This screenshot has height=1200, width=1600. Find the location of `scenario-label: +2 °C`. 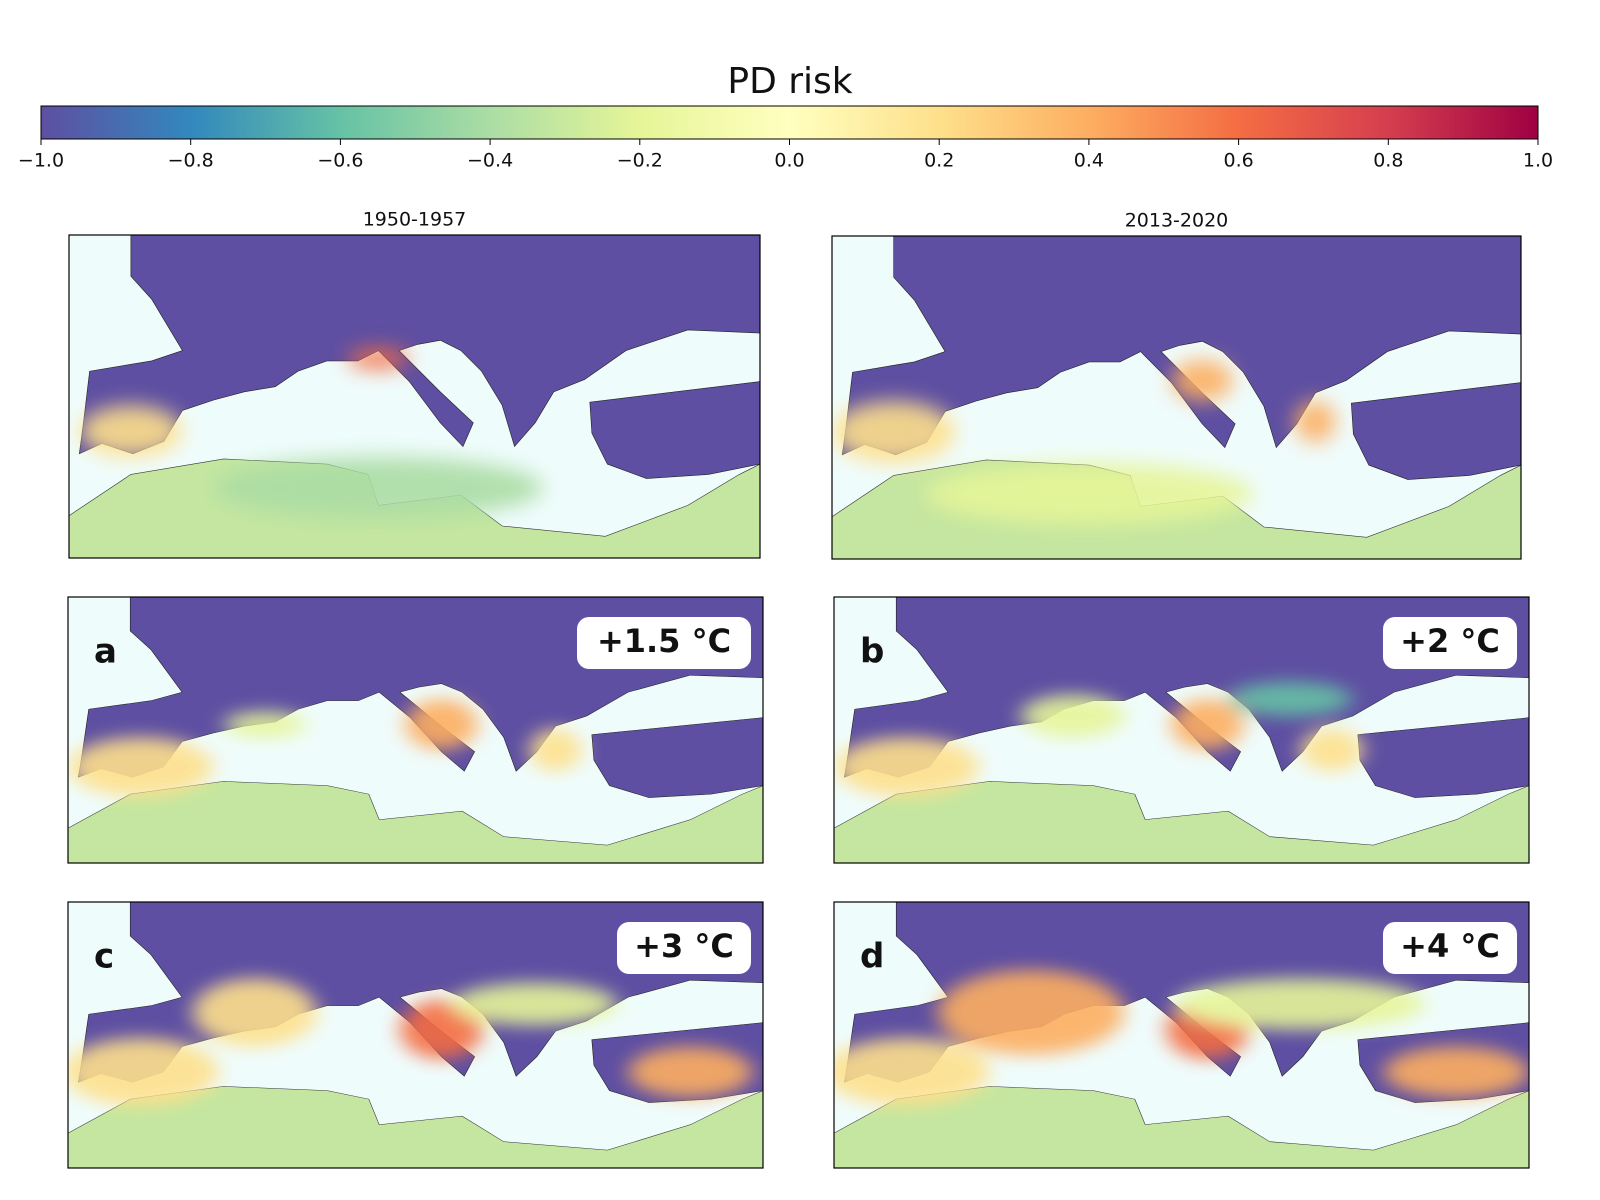

scenario-label: +2 °C is located at coordinates (1450, 641).